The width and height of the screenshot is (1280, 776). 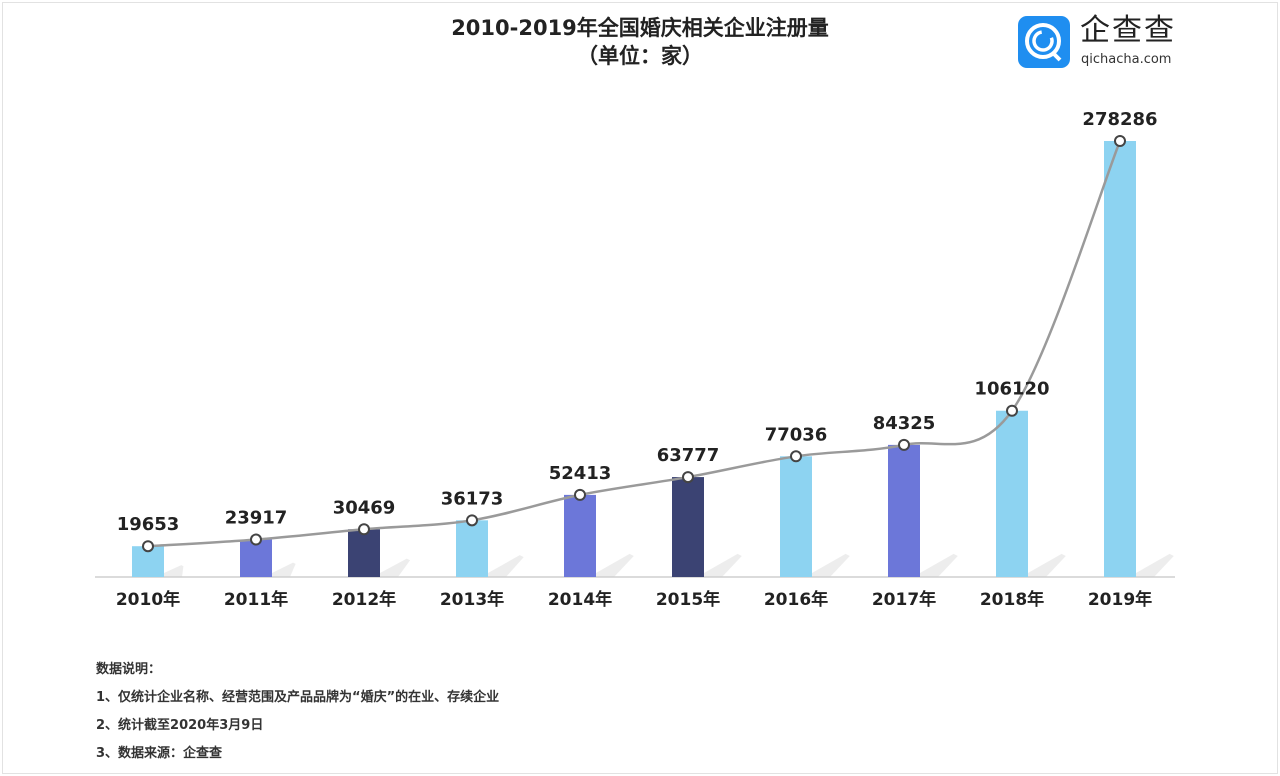 What do you see at coordinates (148, 524) in the screenshot?
I see `data-label: 19653` at bounding box center [148, 524].